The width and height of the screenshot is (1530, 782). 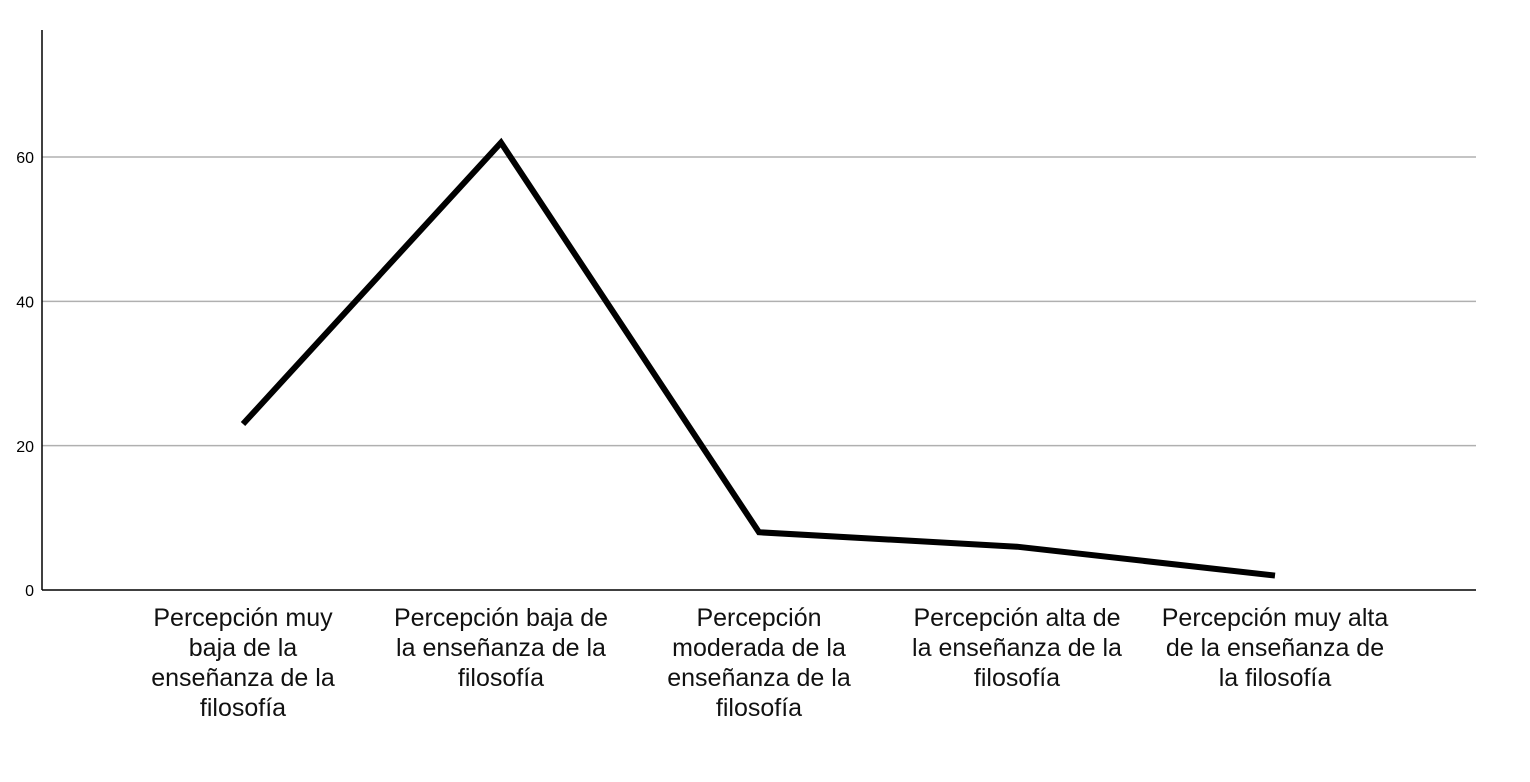 What do you see at coordinates (25, 447) in the screenshot?
I see `y-tick-label: 20` at bounding box center [25, 447].